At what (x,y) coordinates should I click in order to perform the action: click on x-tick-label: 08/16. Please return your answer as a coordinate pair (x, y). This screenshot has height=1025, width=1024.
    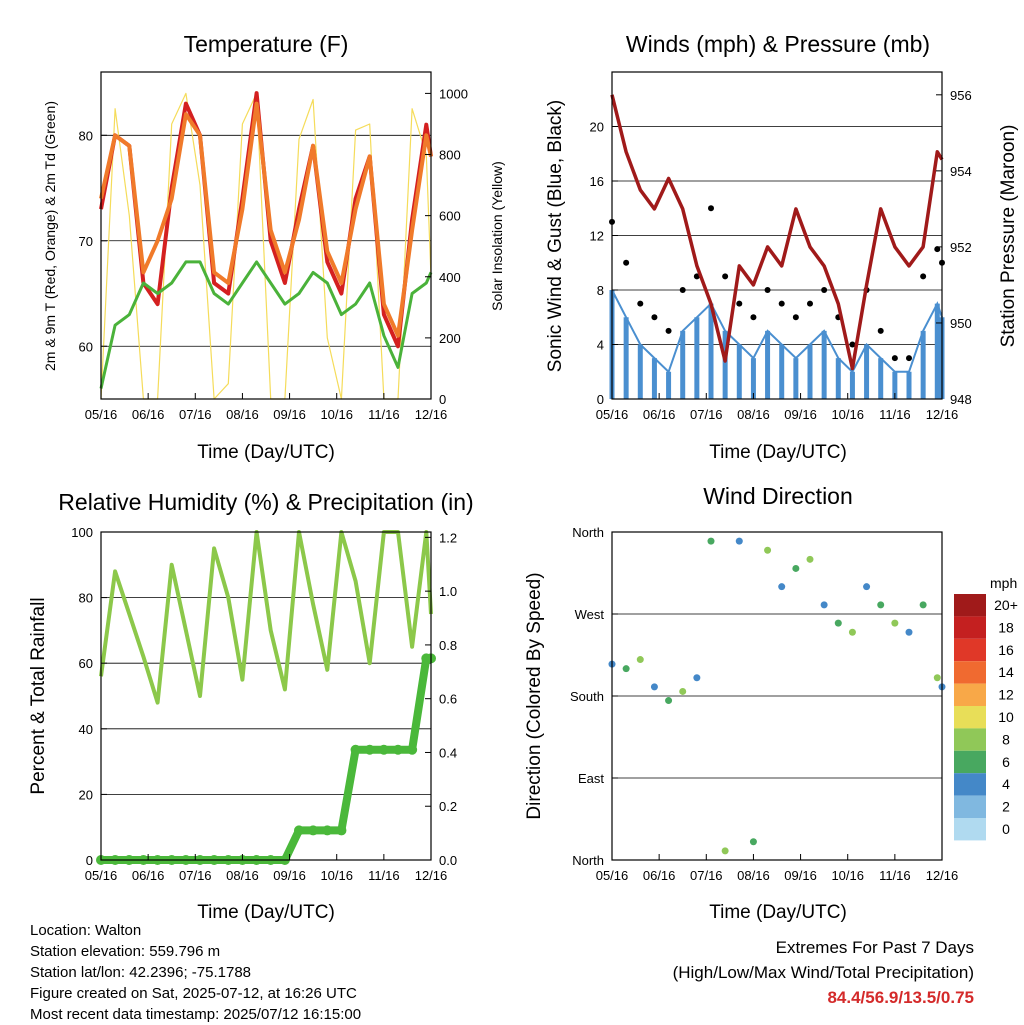
    Looking at the image, I should click on (242, 414).